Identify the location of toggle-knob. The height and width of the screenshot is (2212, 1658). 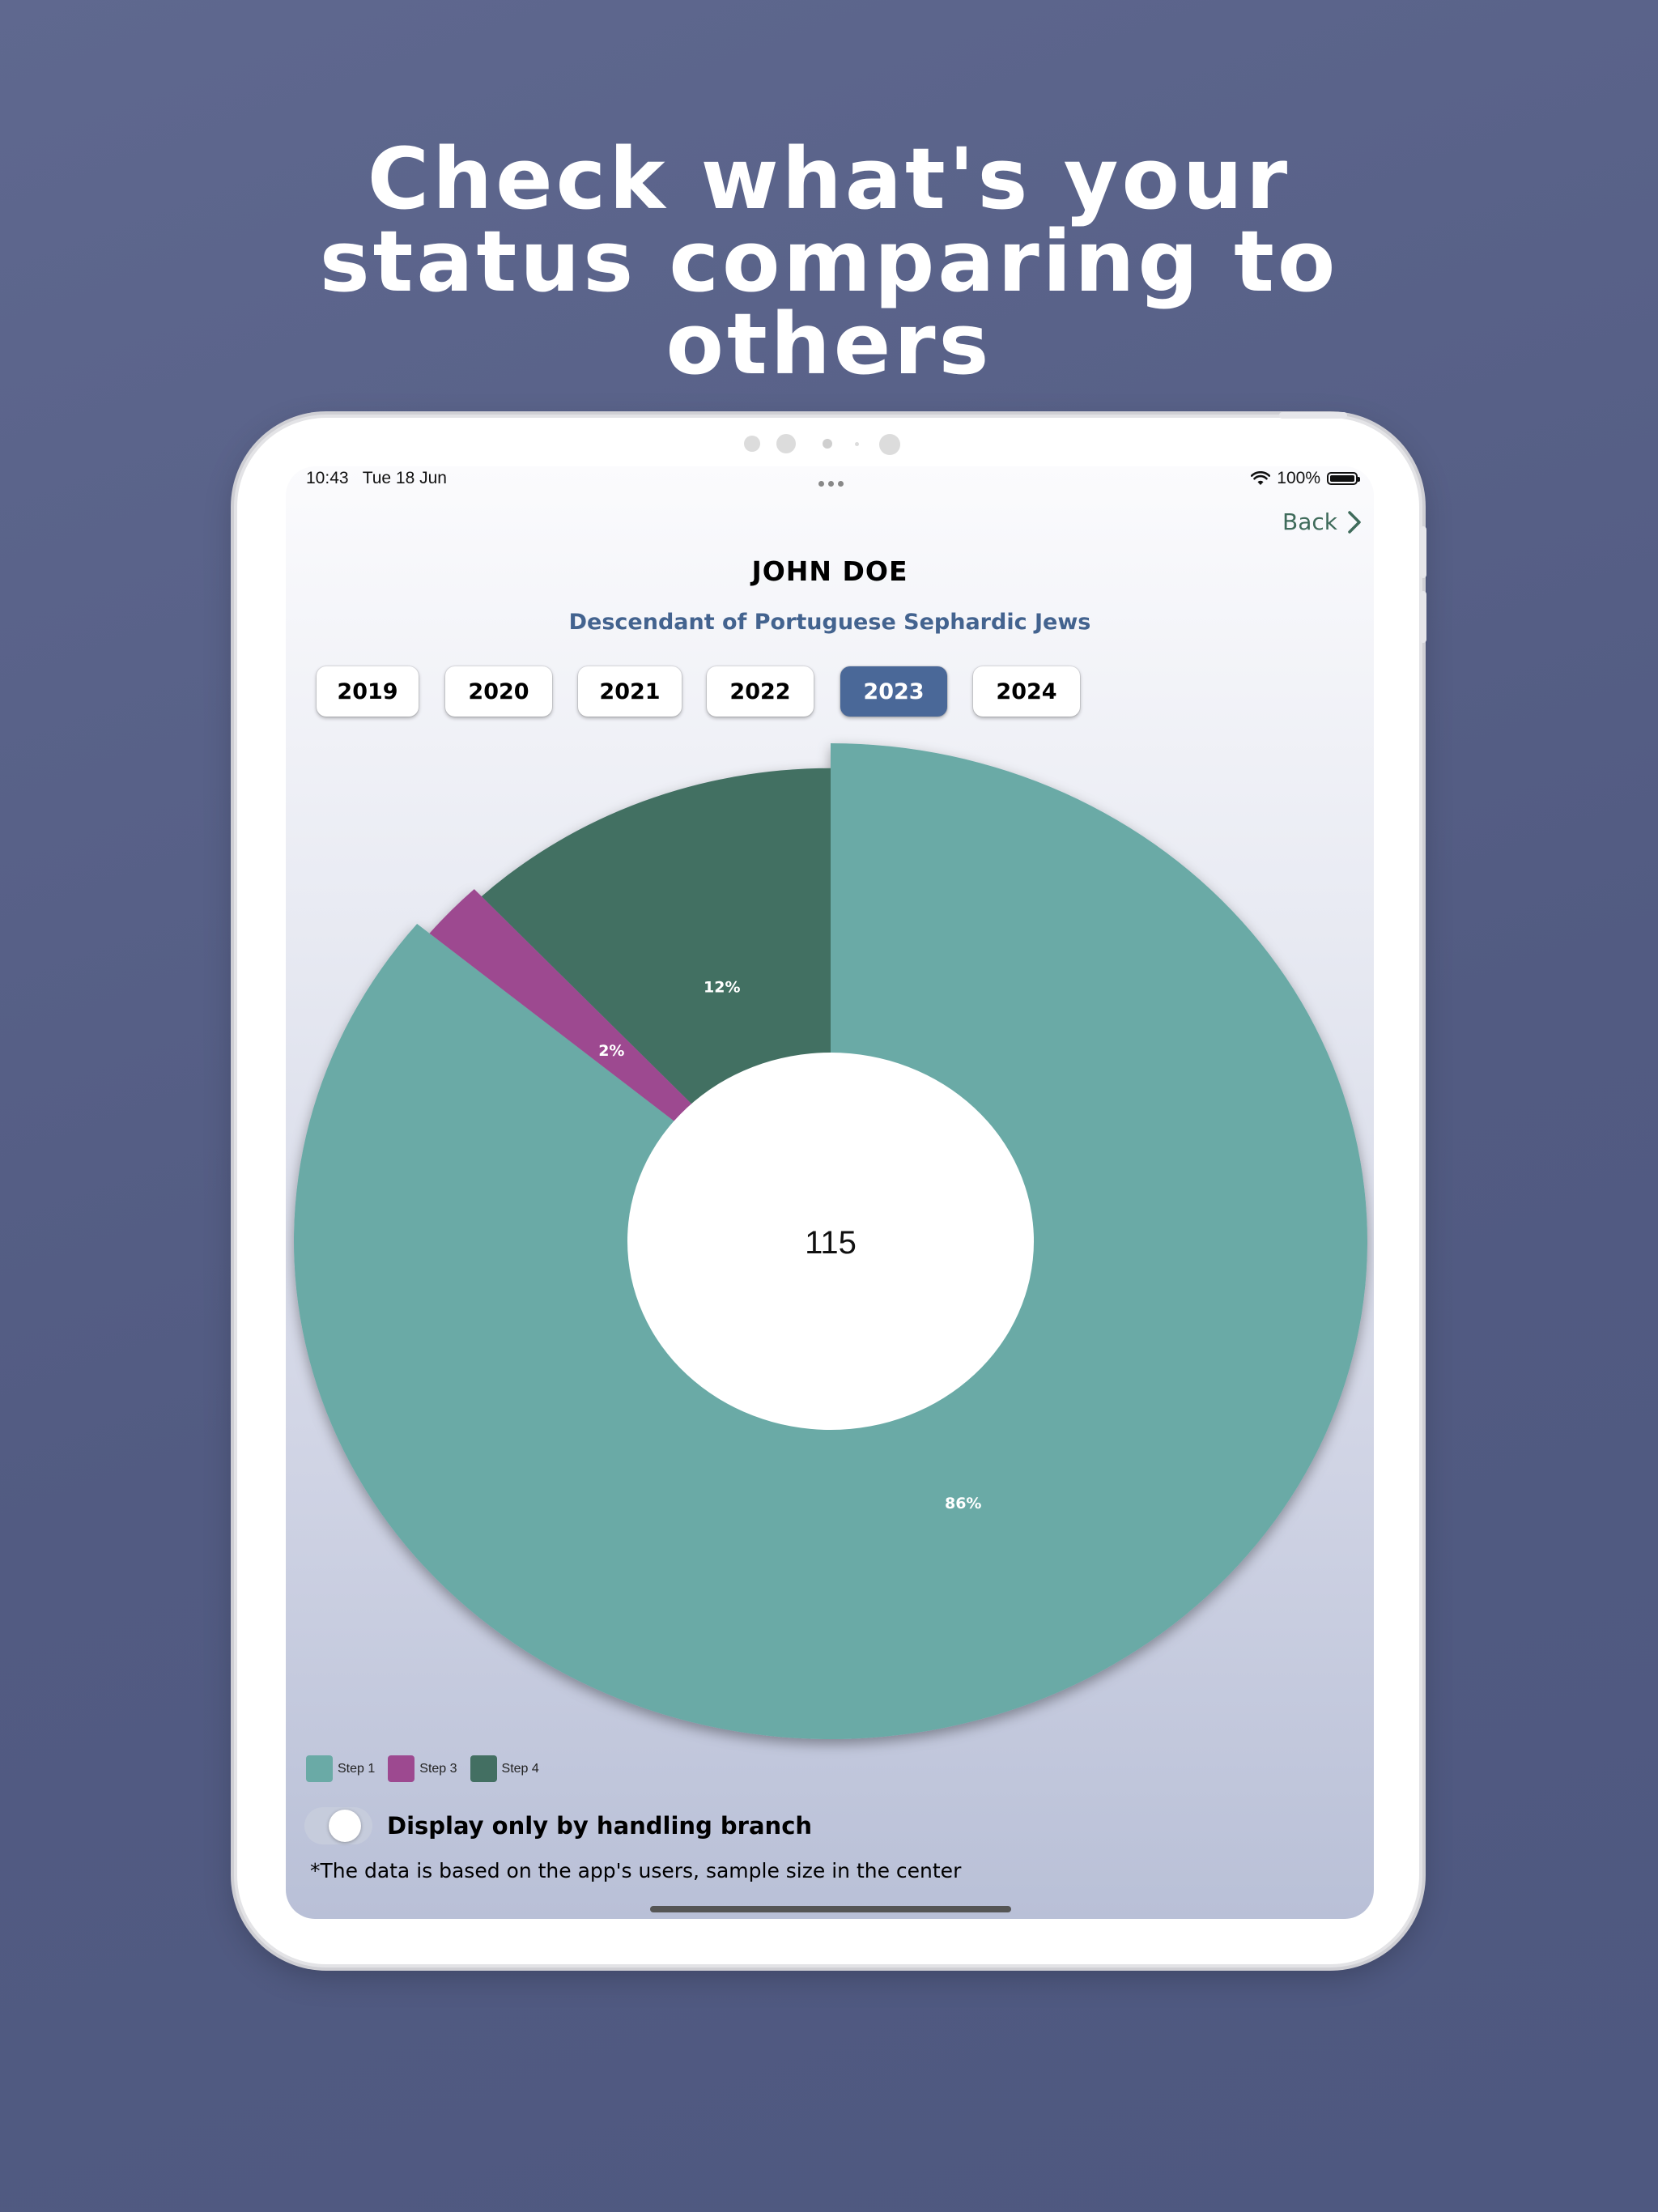
(345, 1826).